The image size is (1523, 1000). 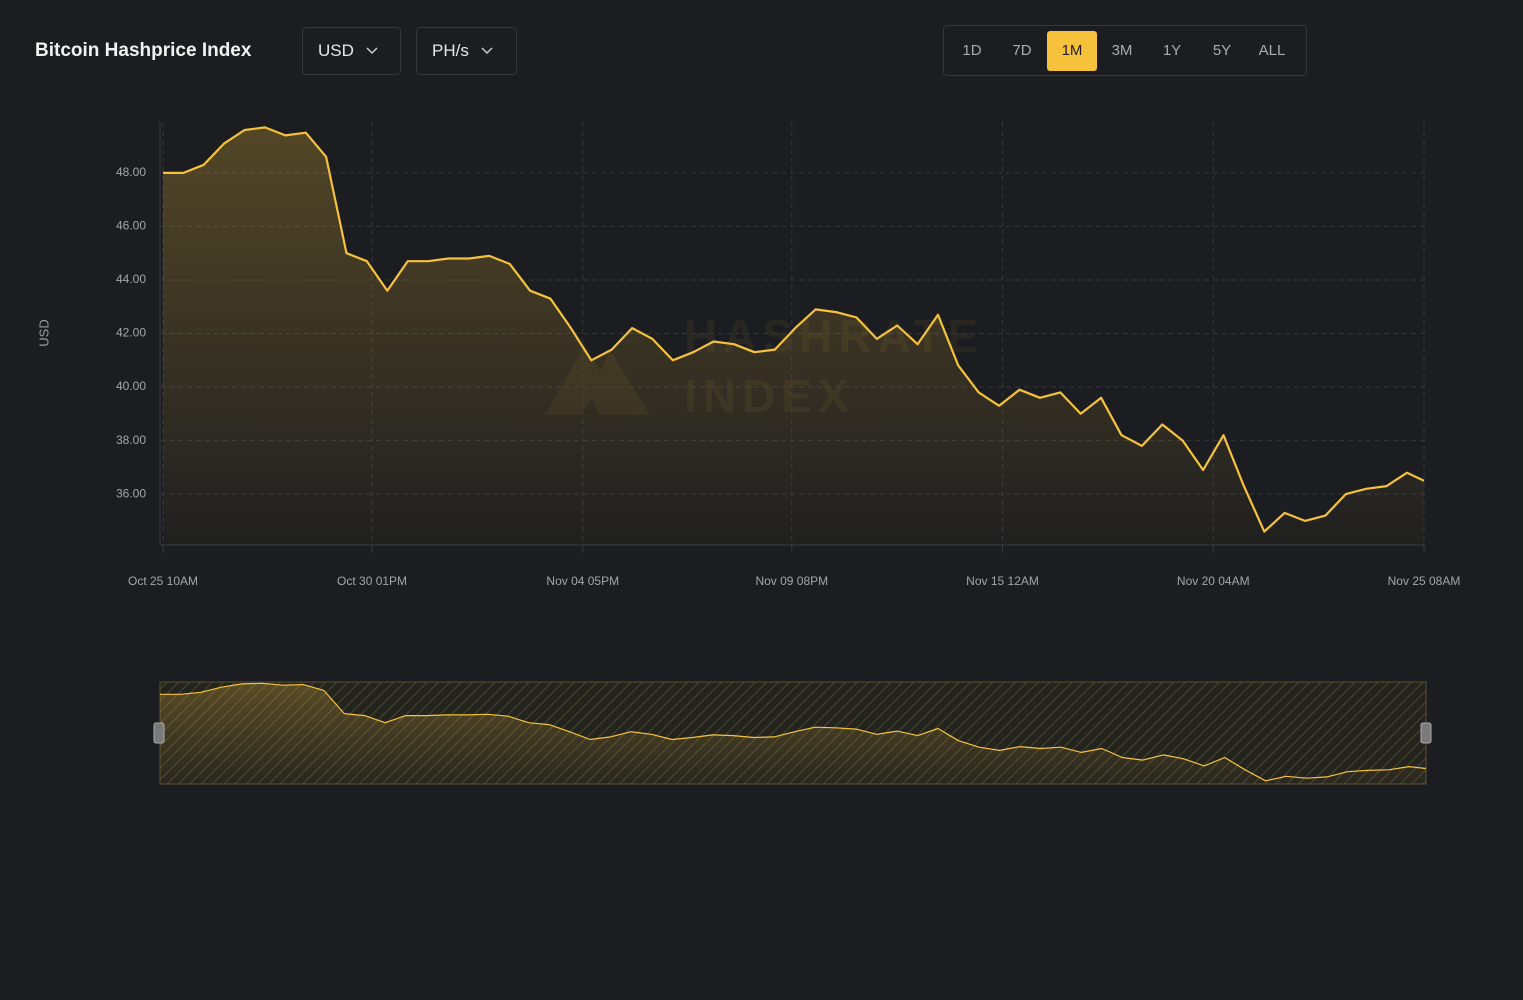 I want to click on watermark-text: INDEX, so click(x=769, y=396).